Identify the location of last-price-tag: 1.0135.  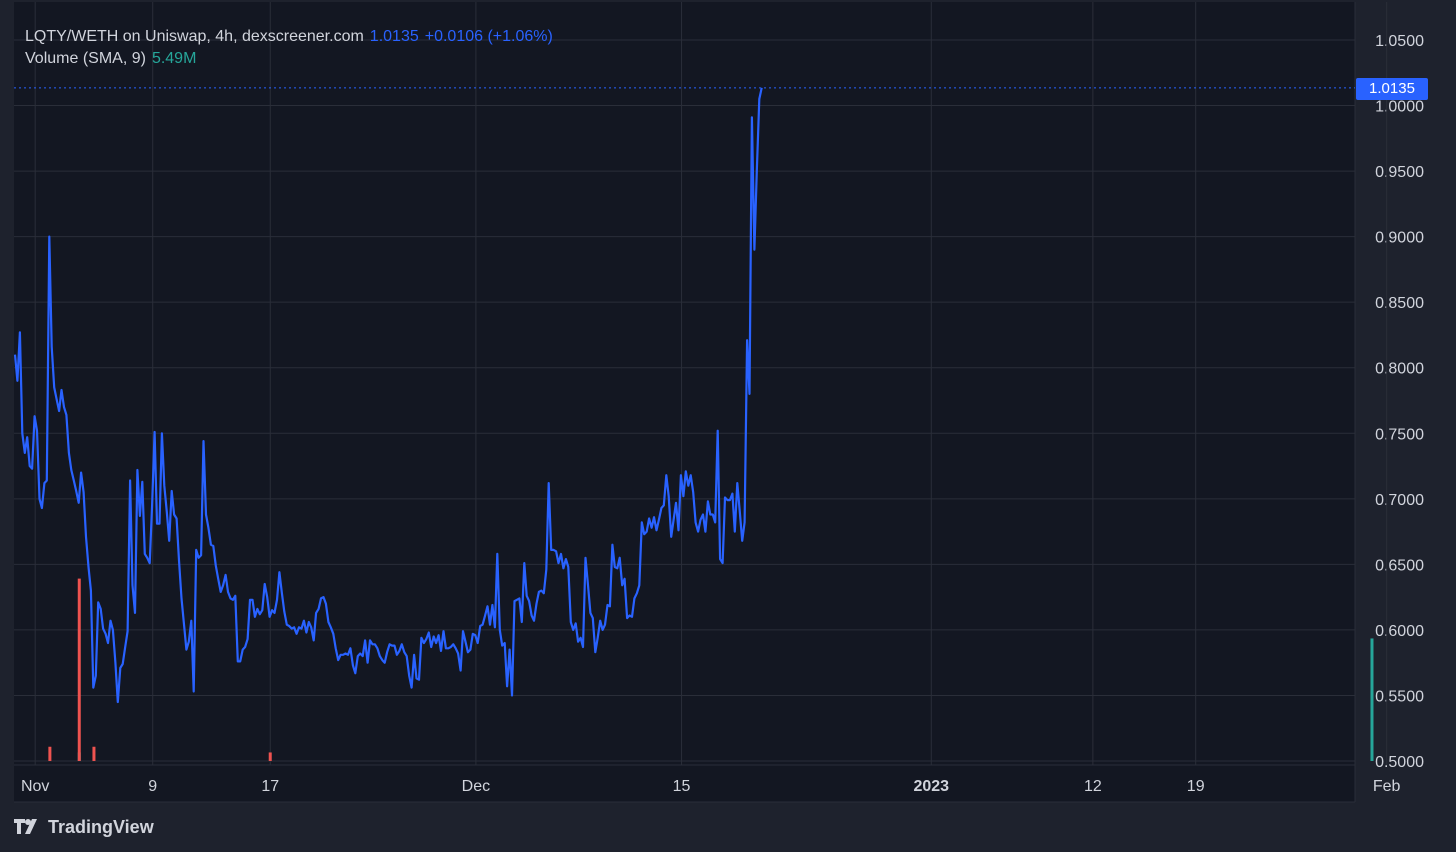
(1392, 89).